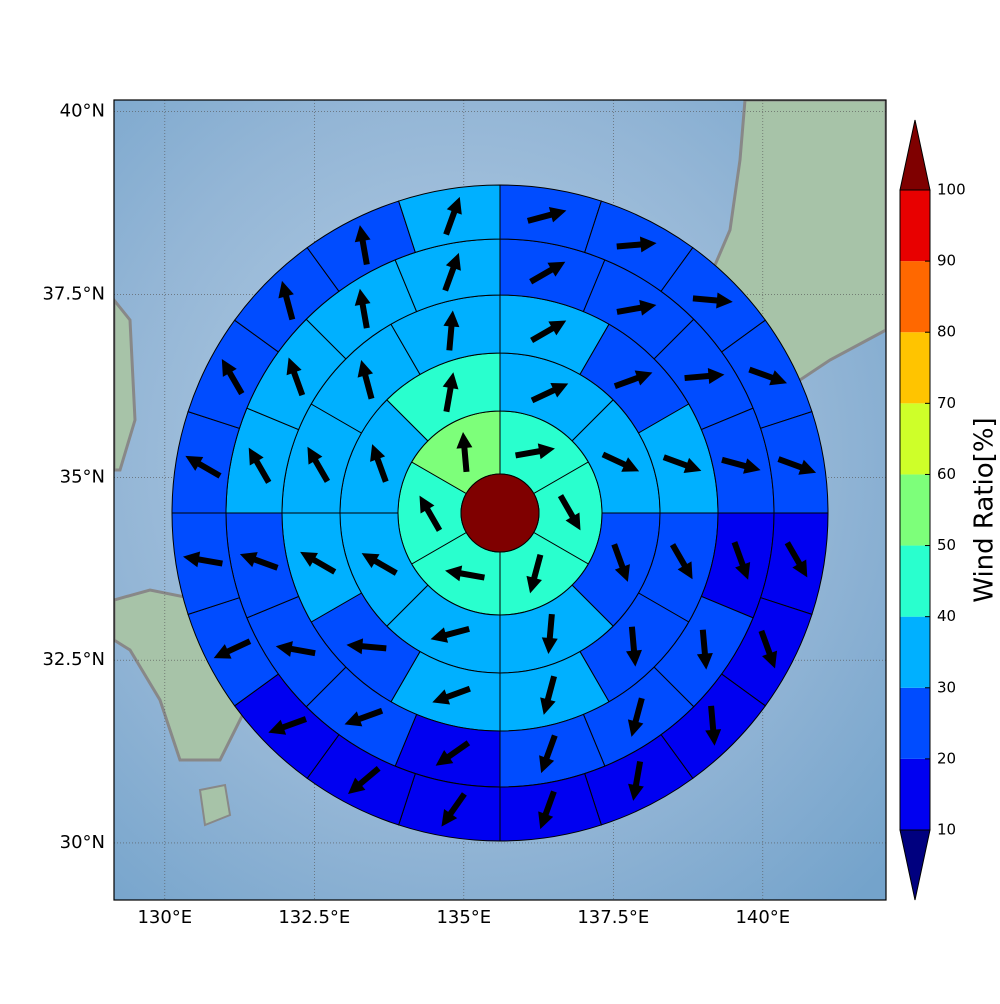 Image resolution: width=1000 pixels, height=1004 pixels. I want to click on colorbar-tick-label: 100, so click(951, 190).